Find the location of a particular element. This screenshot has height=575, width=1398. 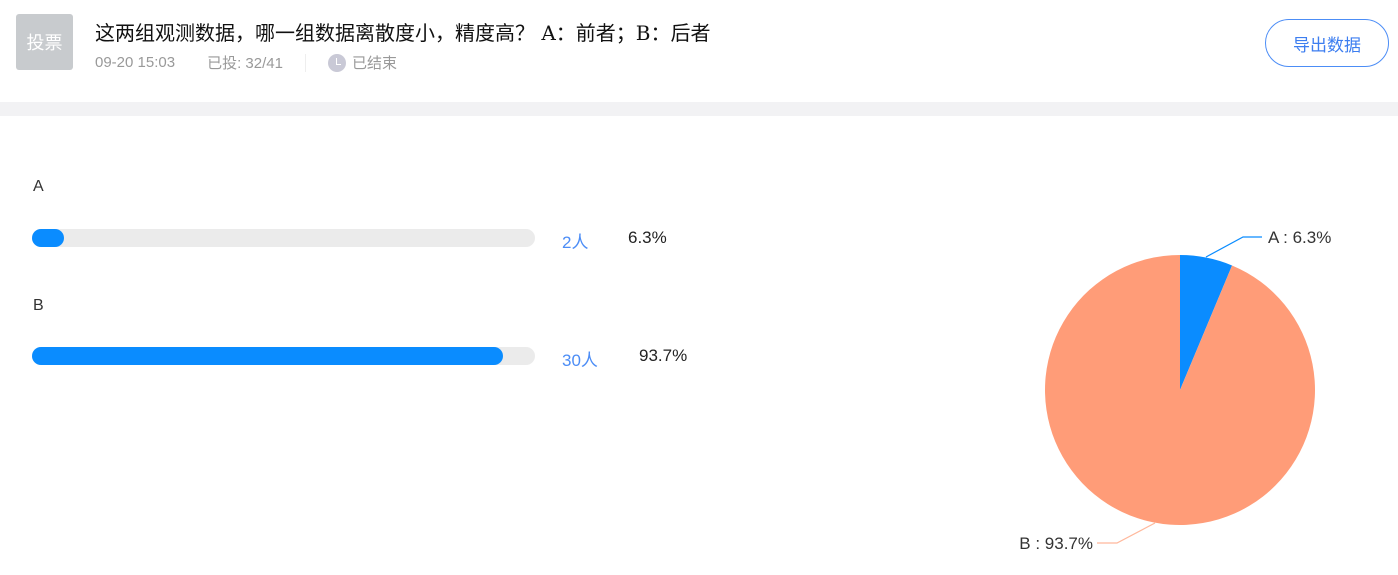

label-line-a is located at coordinates (1233, 247).